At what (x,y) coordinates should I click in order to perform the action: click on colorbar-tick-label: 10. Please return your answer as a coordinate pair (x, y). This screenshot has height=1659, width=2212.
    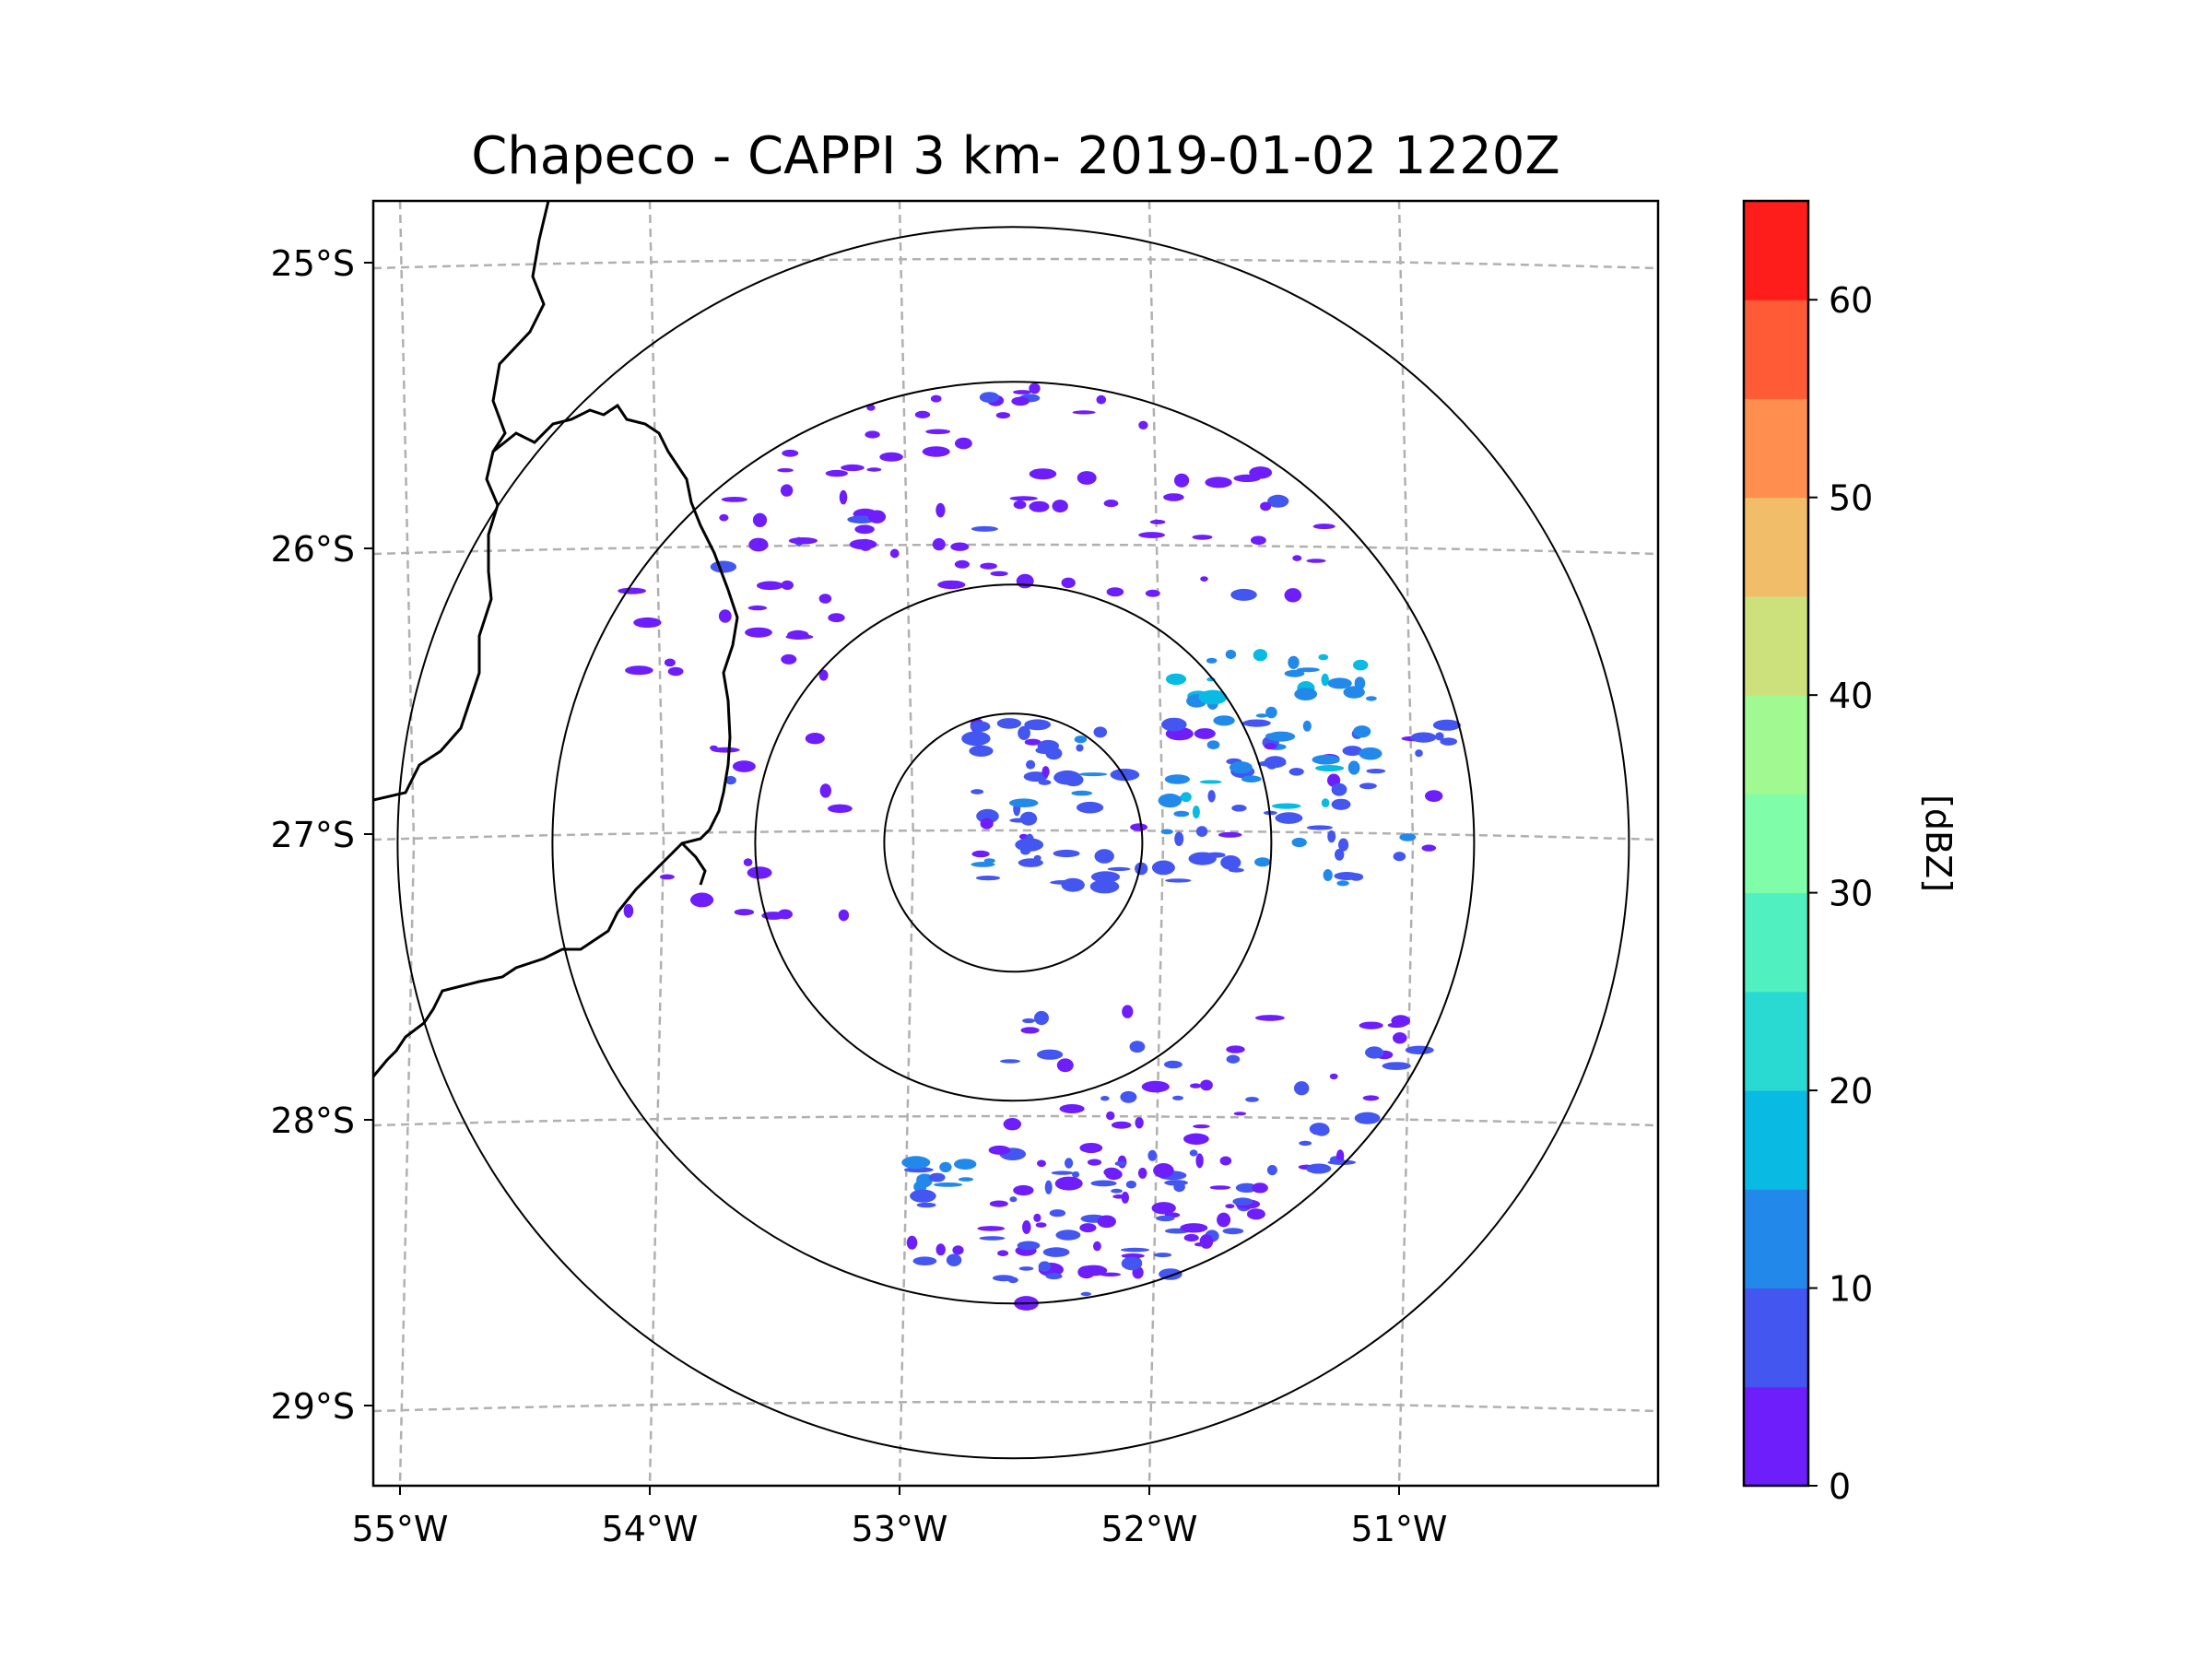
    Looking at the image, I should click on (1851, 1289).